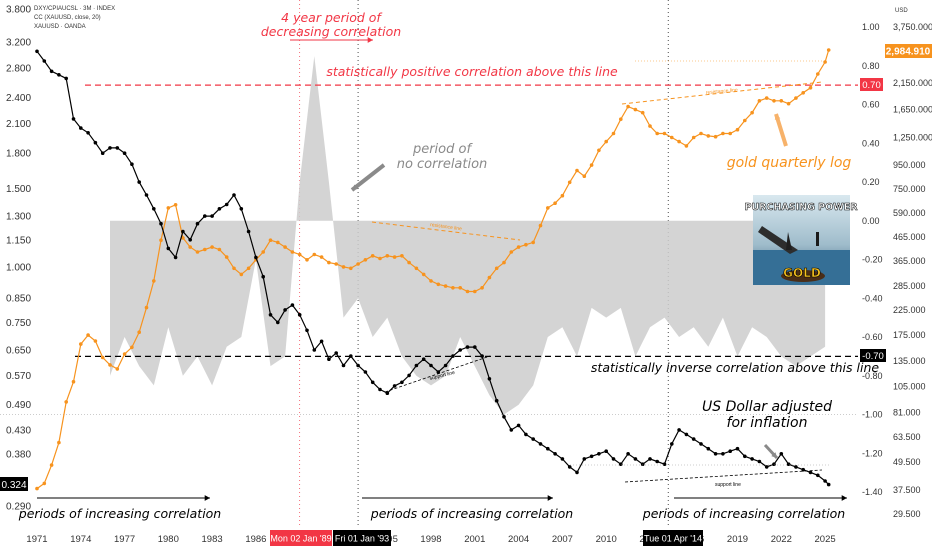 The width and height of the screenshot is (932, 550). Describe the element at coordinates (14, 484) in the screenshot. I see `dollar-value-badge` at that location.